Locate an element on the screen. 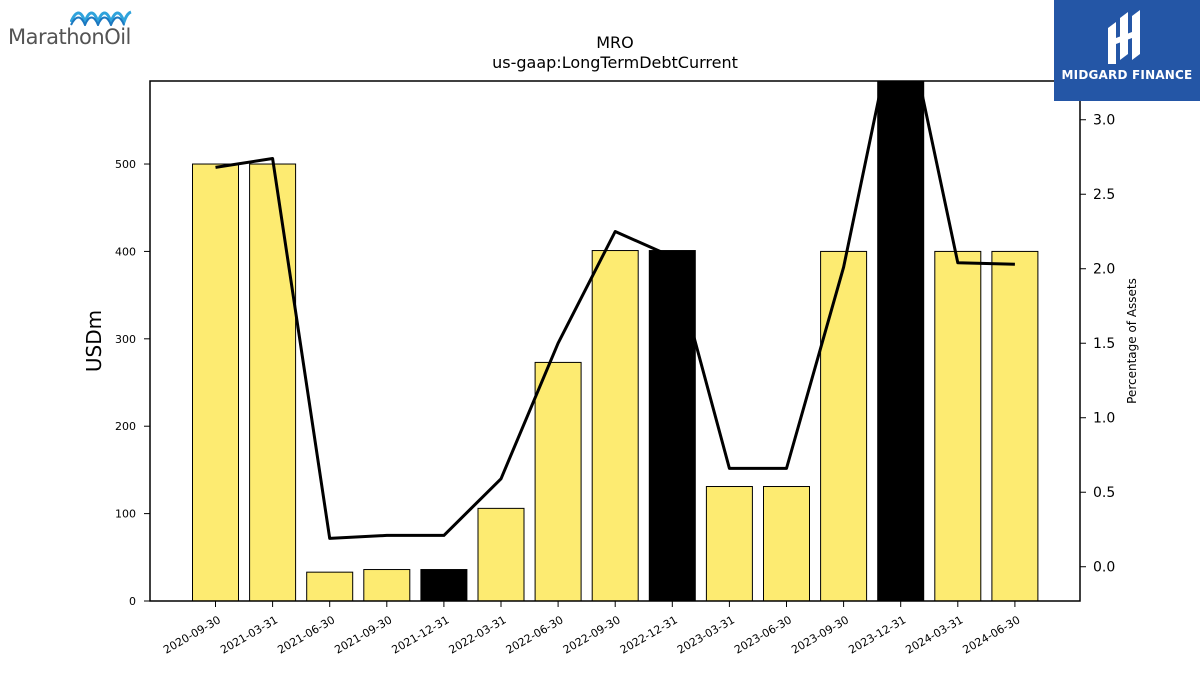 The height and width of the screenshot is (675, 1200). y2-tick-label: 1.5 is located at coordinates (1104, 344).